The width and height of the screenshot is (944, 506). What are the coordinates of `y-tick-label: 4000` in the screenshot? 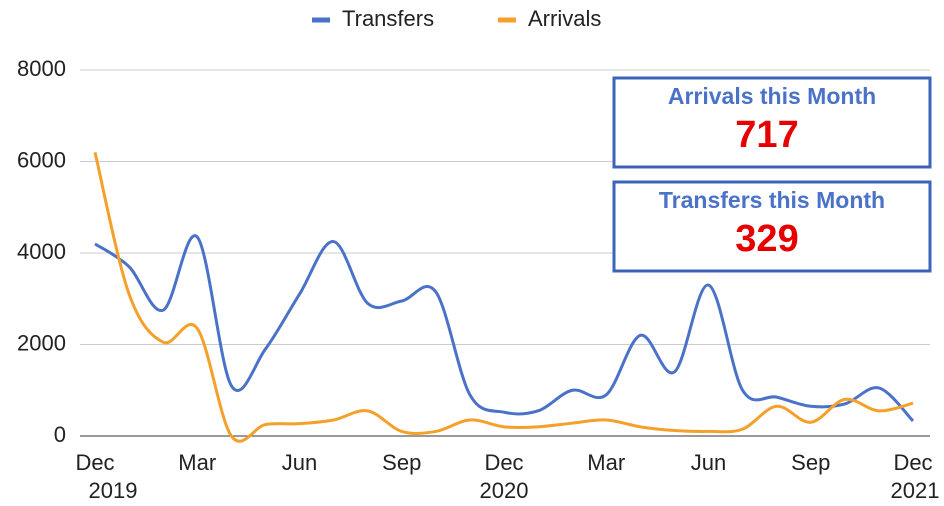 It's located at (41, 251).